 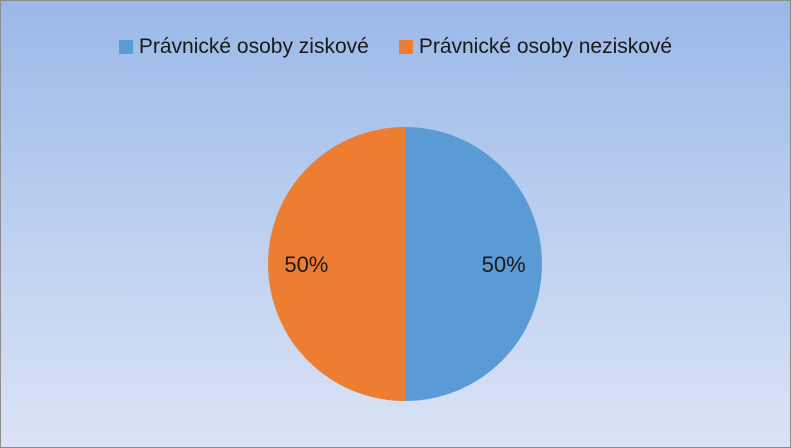 I want to click on legend-item-ziskove: Právnické osoby ziskové, so click(x=243, y=47).